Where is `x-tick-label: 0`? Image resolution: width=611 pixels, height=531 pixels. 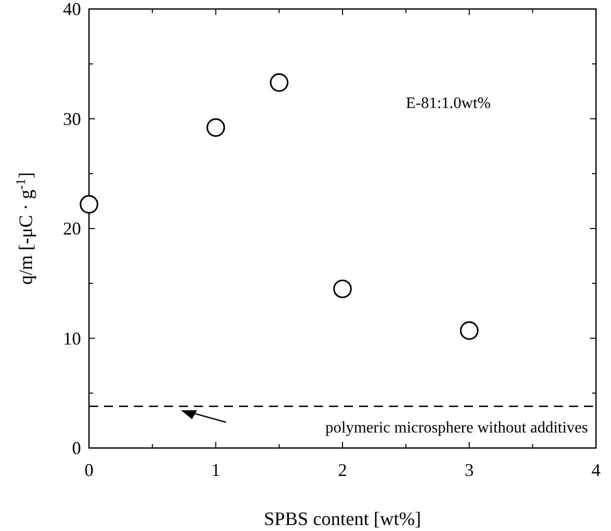
x-tick-label: 0 is located at coordinates (89, 470).